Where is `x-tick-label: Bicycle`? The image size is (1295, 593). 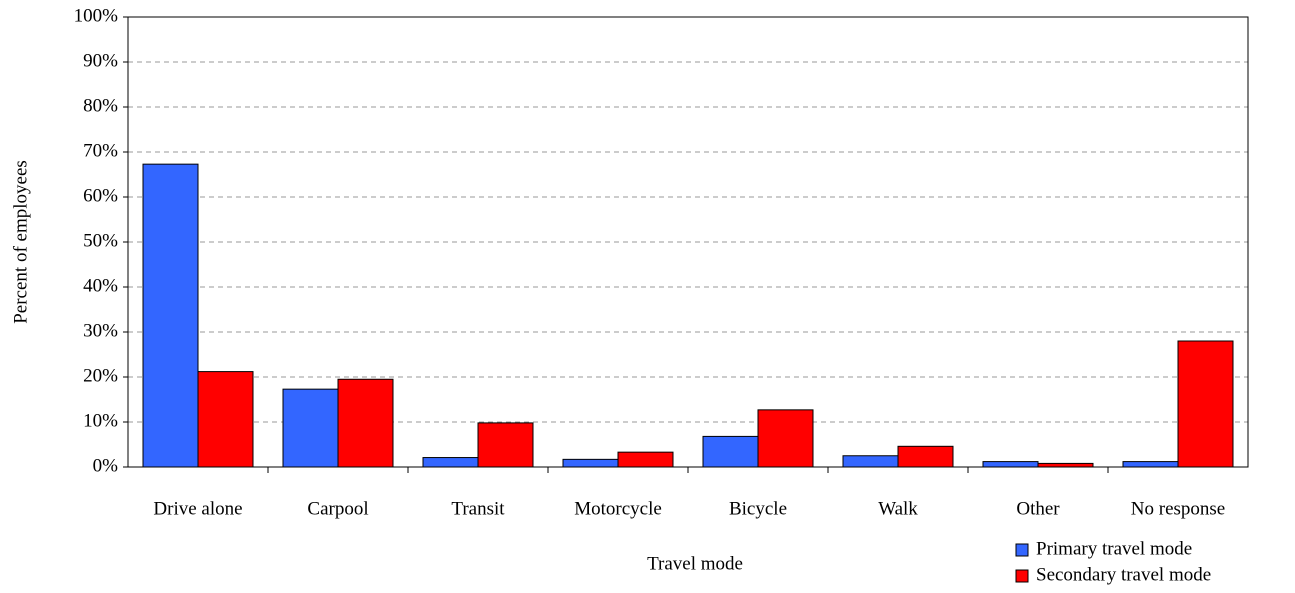 x-tick-label: Bicycle is located at coordinates (758, 508).